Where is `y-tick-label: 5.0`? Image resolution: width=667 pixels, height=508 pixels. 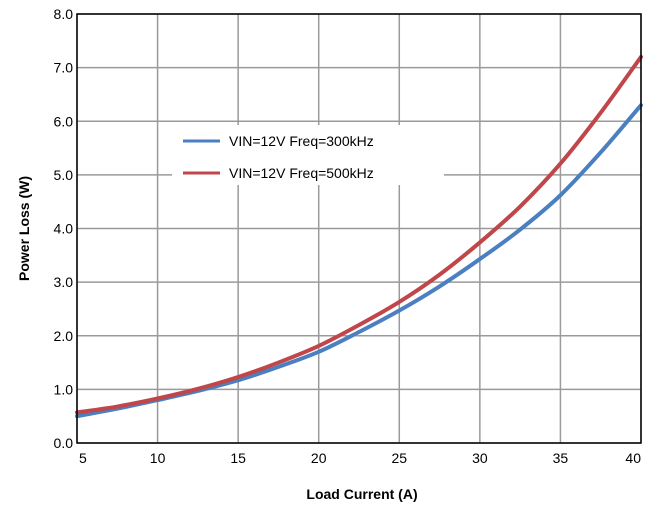 y-tick-label: 5.0 is located at coordinates (64, 175).